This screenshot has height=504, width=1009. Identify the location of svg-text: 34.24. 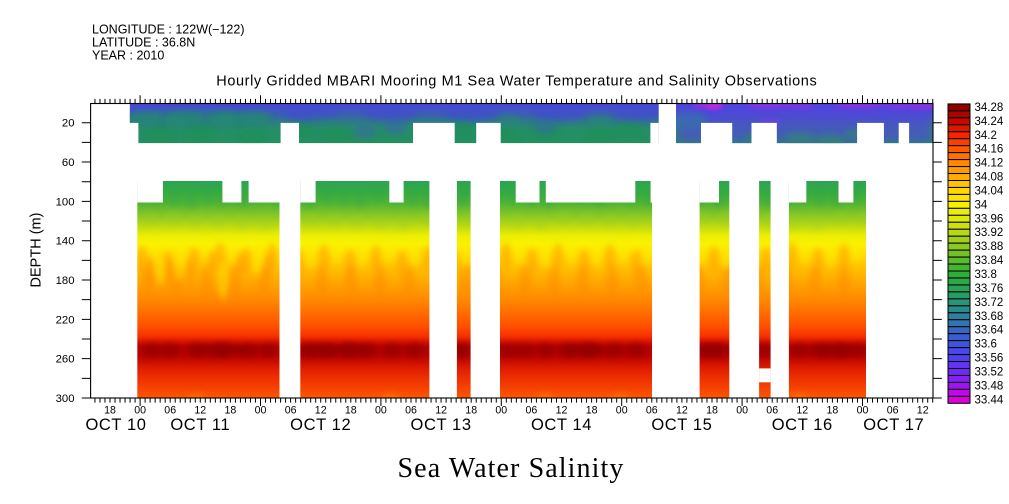
(989, 122).